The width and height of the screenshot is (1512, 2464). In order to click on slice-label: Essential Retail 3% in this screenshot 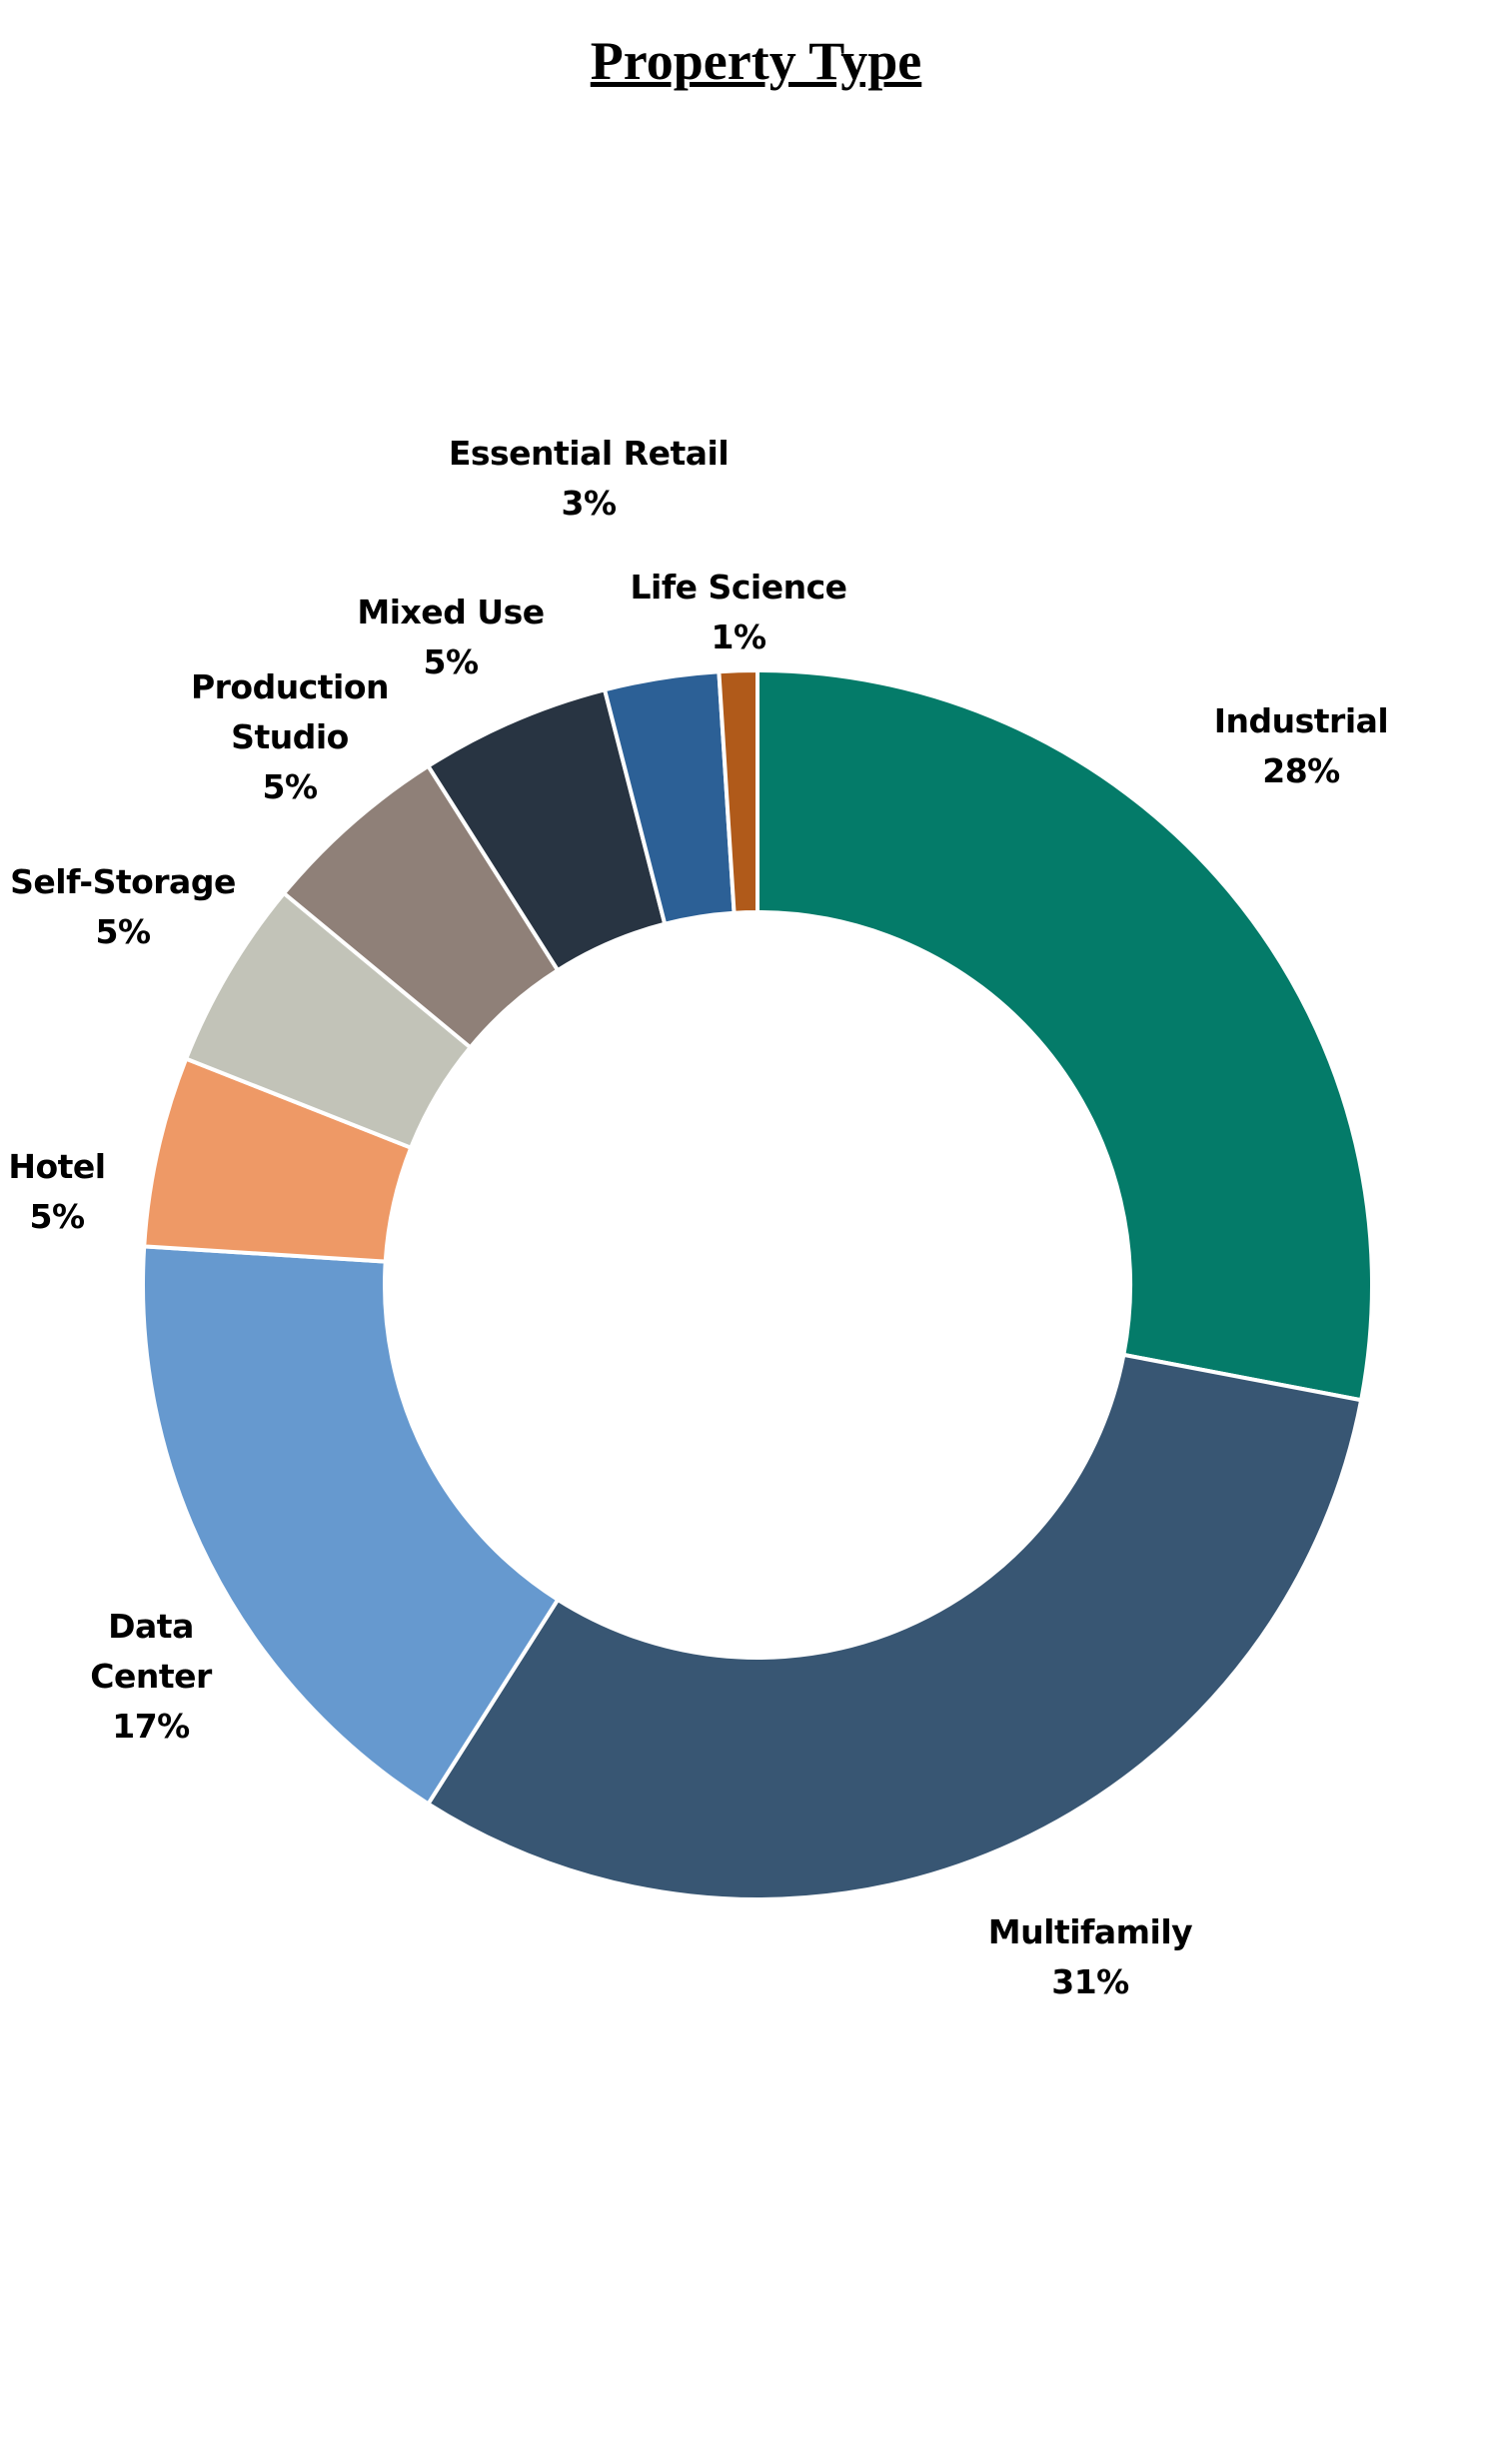, I will do `click(588, 479)`.